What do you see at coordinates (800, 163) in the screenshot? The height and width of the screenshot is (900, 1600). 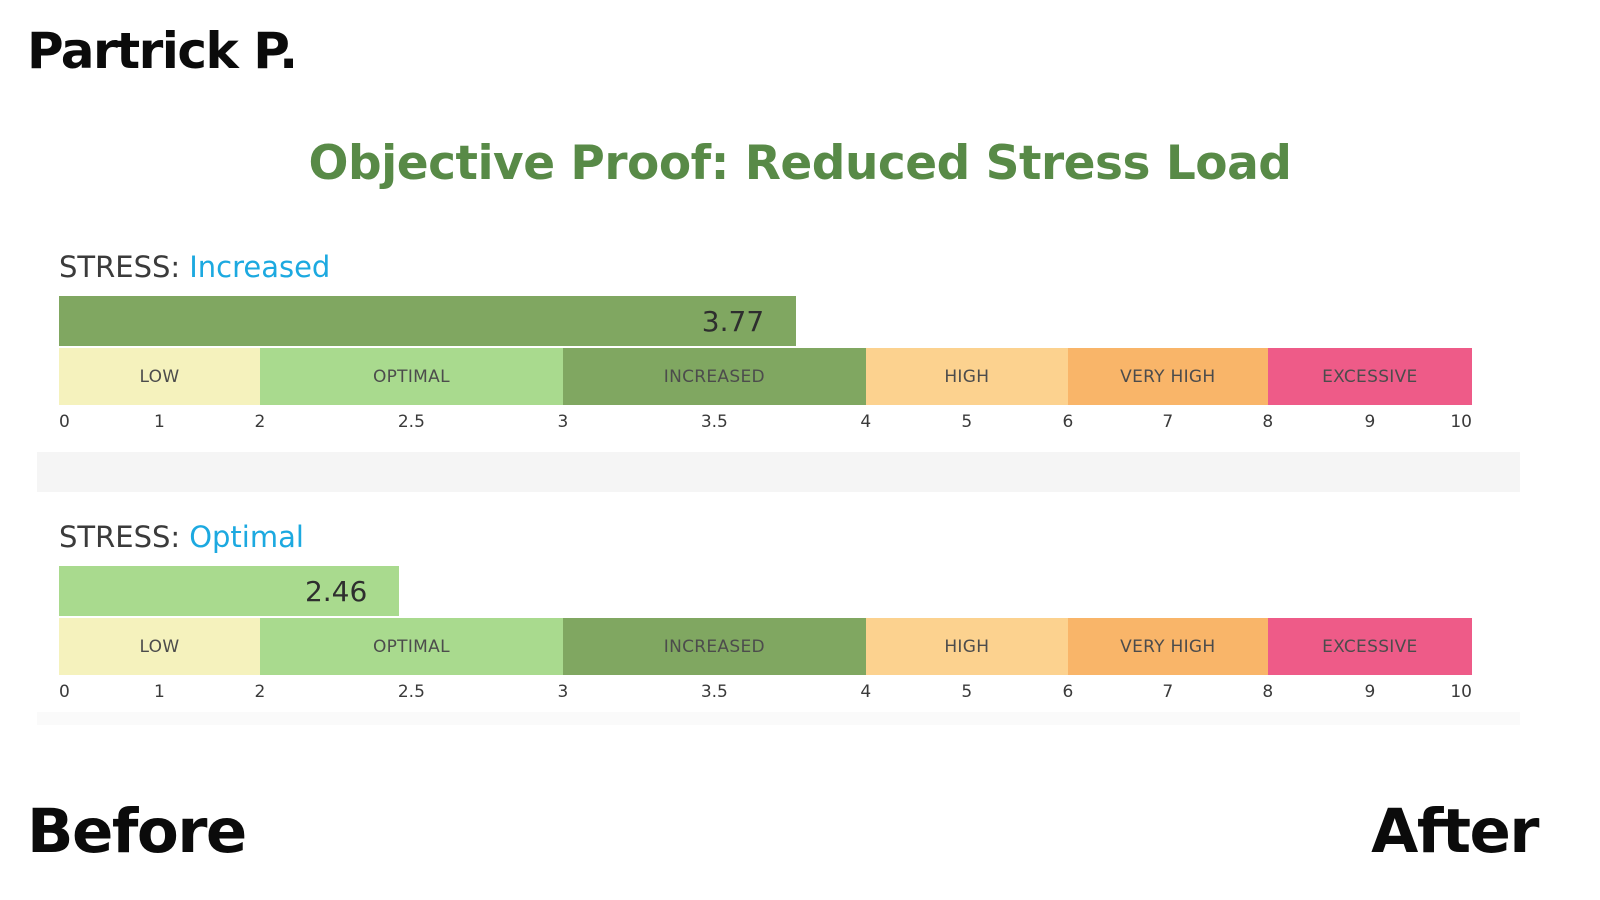 I see `page-title: Objective Proof: Reduced Stress Load` at bounding box center [800, 163].